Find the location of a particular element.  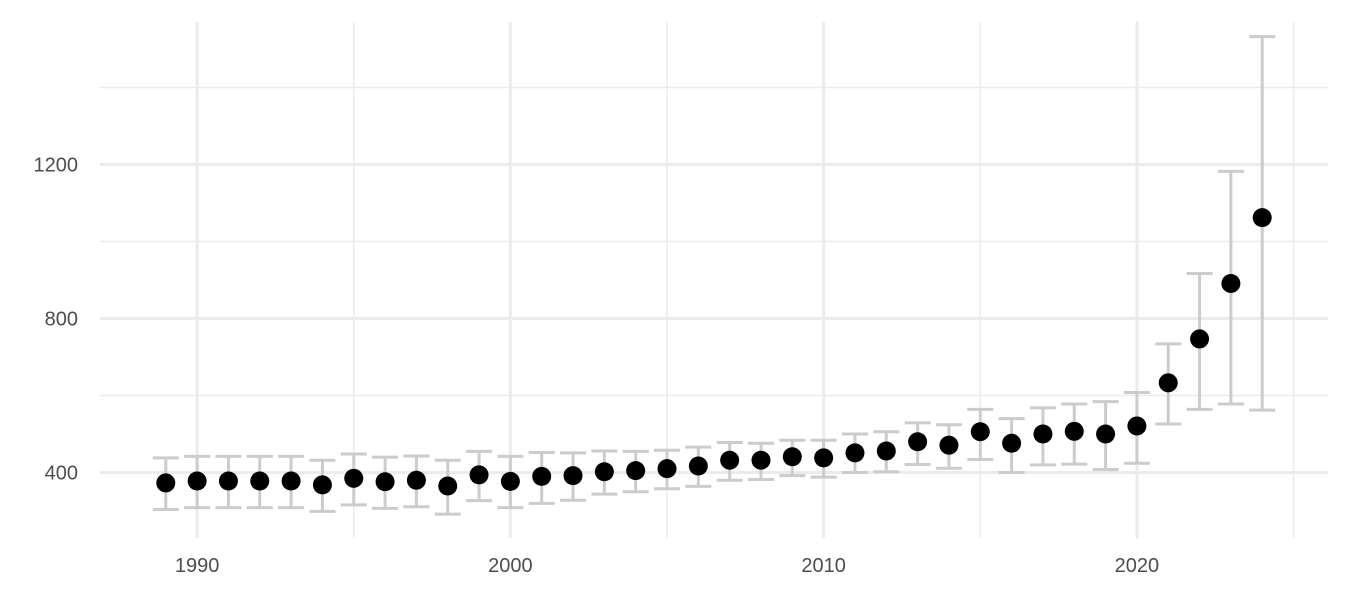

y-tick-label: 400 is located at coordinates (61, 474).